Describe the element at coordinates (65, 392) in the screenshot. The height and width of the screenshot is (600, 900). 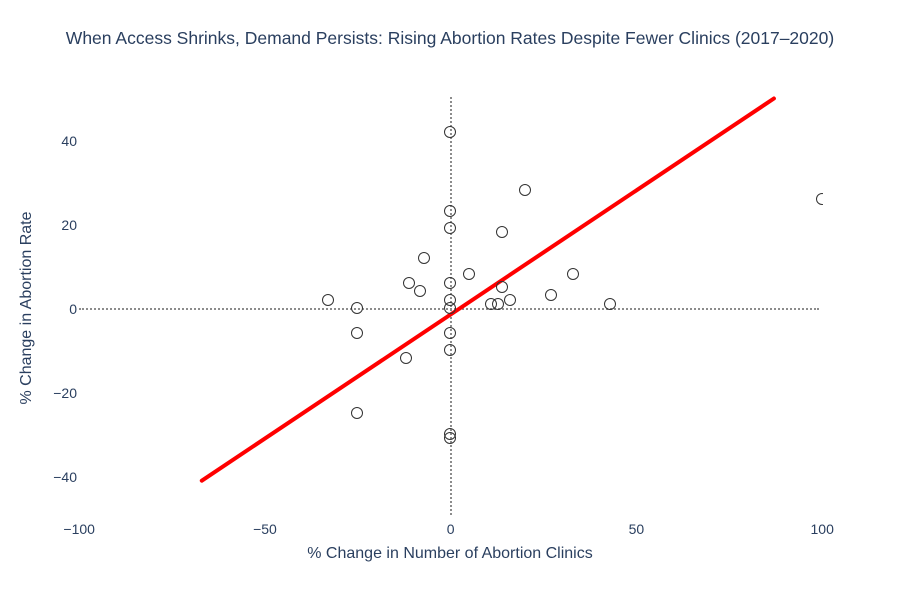
I see `y-tick-label: −20` at that location.